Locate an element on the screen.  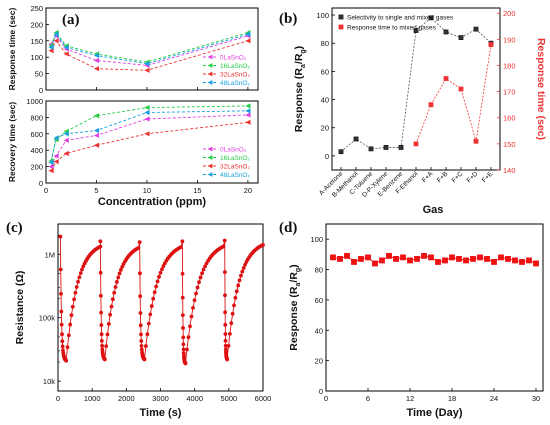
x-axis-title: Gas is located at coordinates (433, 210).